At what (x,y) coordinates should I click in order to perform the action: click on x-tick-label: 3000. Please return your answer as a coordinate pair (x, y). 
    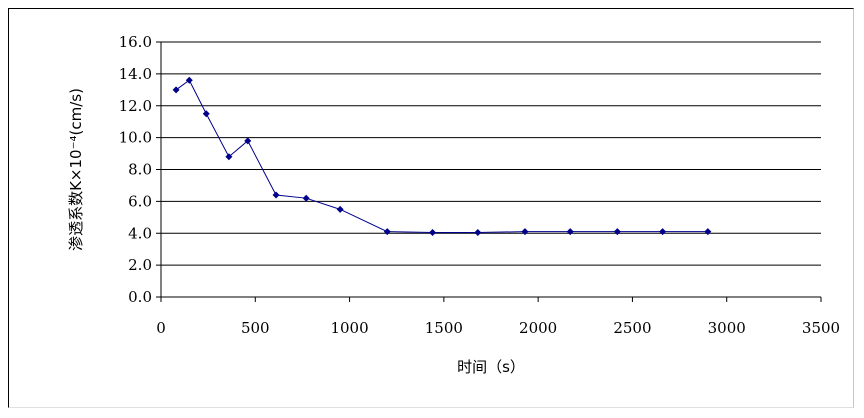
    Looking at the image, I should click on (727, 328).